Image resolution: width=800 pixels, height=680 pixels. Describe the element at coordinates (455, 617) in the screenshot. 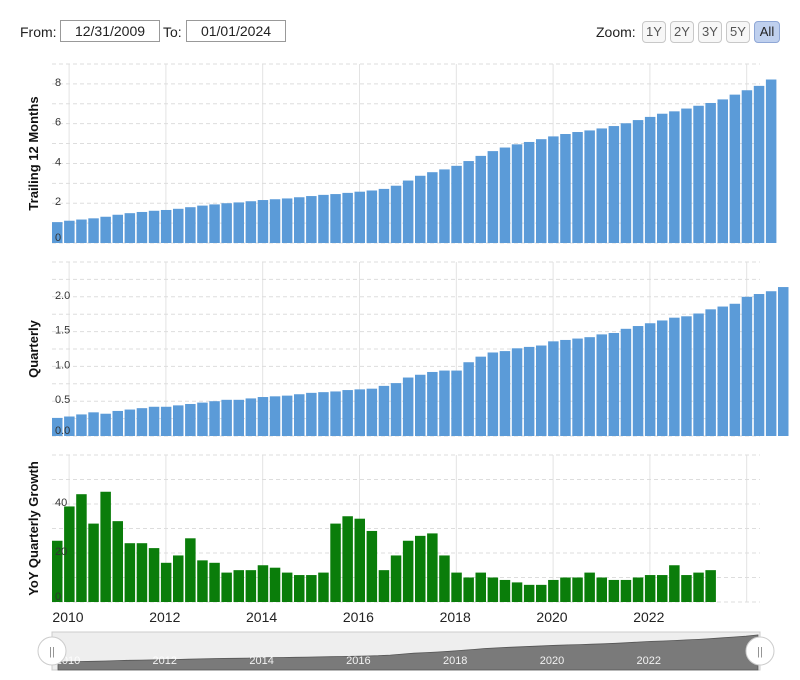

I see `x-tick-label: 2018` at that location.